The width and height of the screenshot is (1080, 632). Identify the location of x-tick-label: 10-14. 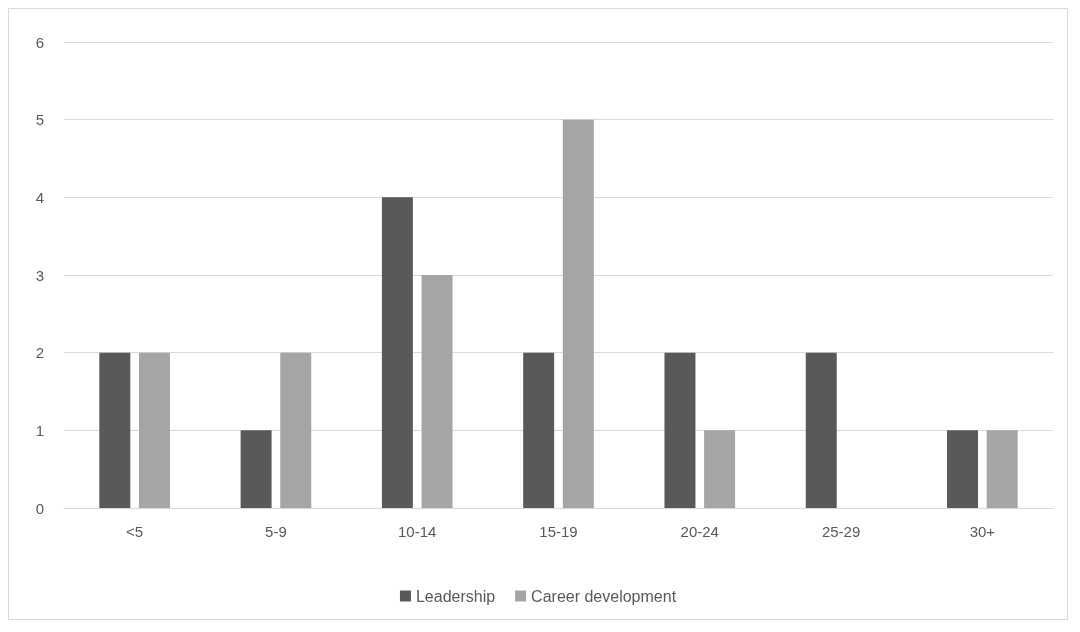
(417, 531).